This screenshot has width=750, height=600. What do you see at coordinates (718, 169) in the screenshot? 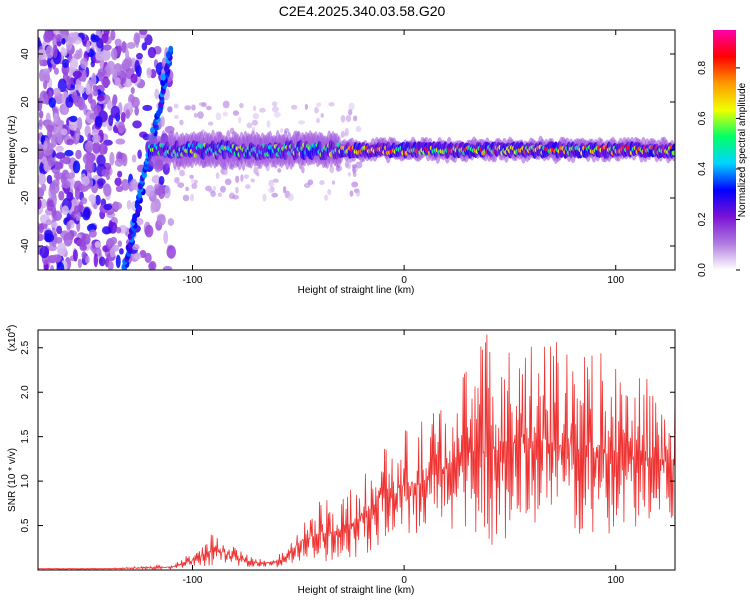
I see `colorbar-ticks: 0.0 0.2 0.4 0.6 0.8` at bounding box center [718, 169].